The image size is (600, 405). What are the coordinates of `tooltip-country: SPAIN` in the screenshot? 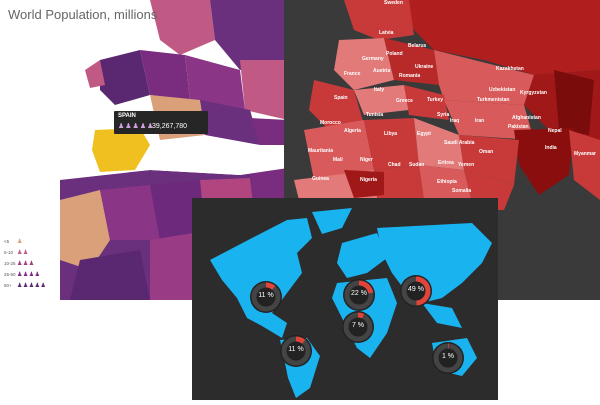 It's located at (127, 116).